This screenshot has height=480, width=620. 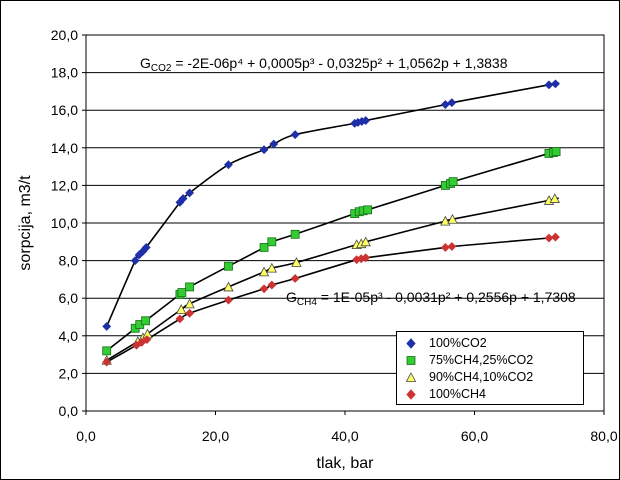 What do you see at coordinates (25, 223) in the screenshot?
I see `y-axis-title: sorpcija, m3/t` at bounding box center [25, 223].